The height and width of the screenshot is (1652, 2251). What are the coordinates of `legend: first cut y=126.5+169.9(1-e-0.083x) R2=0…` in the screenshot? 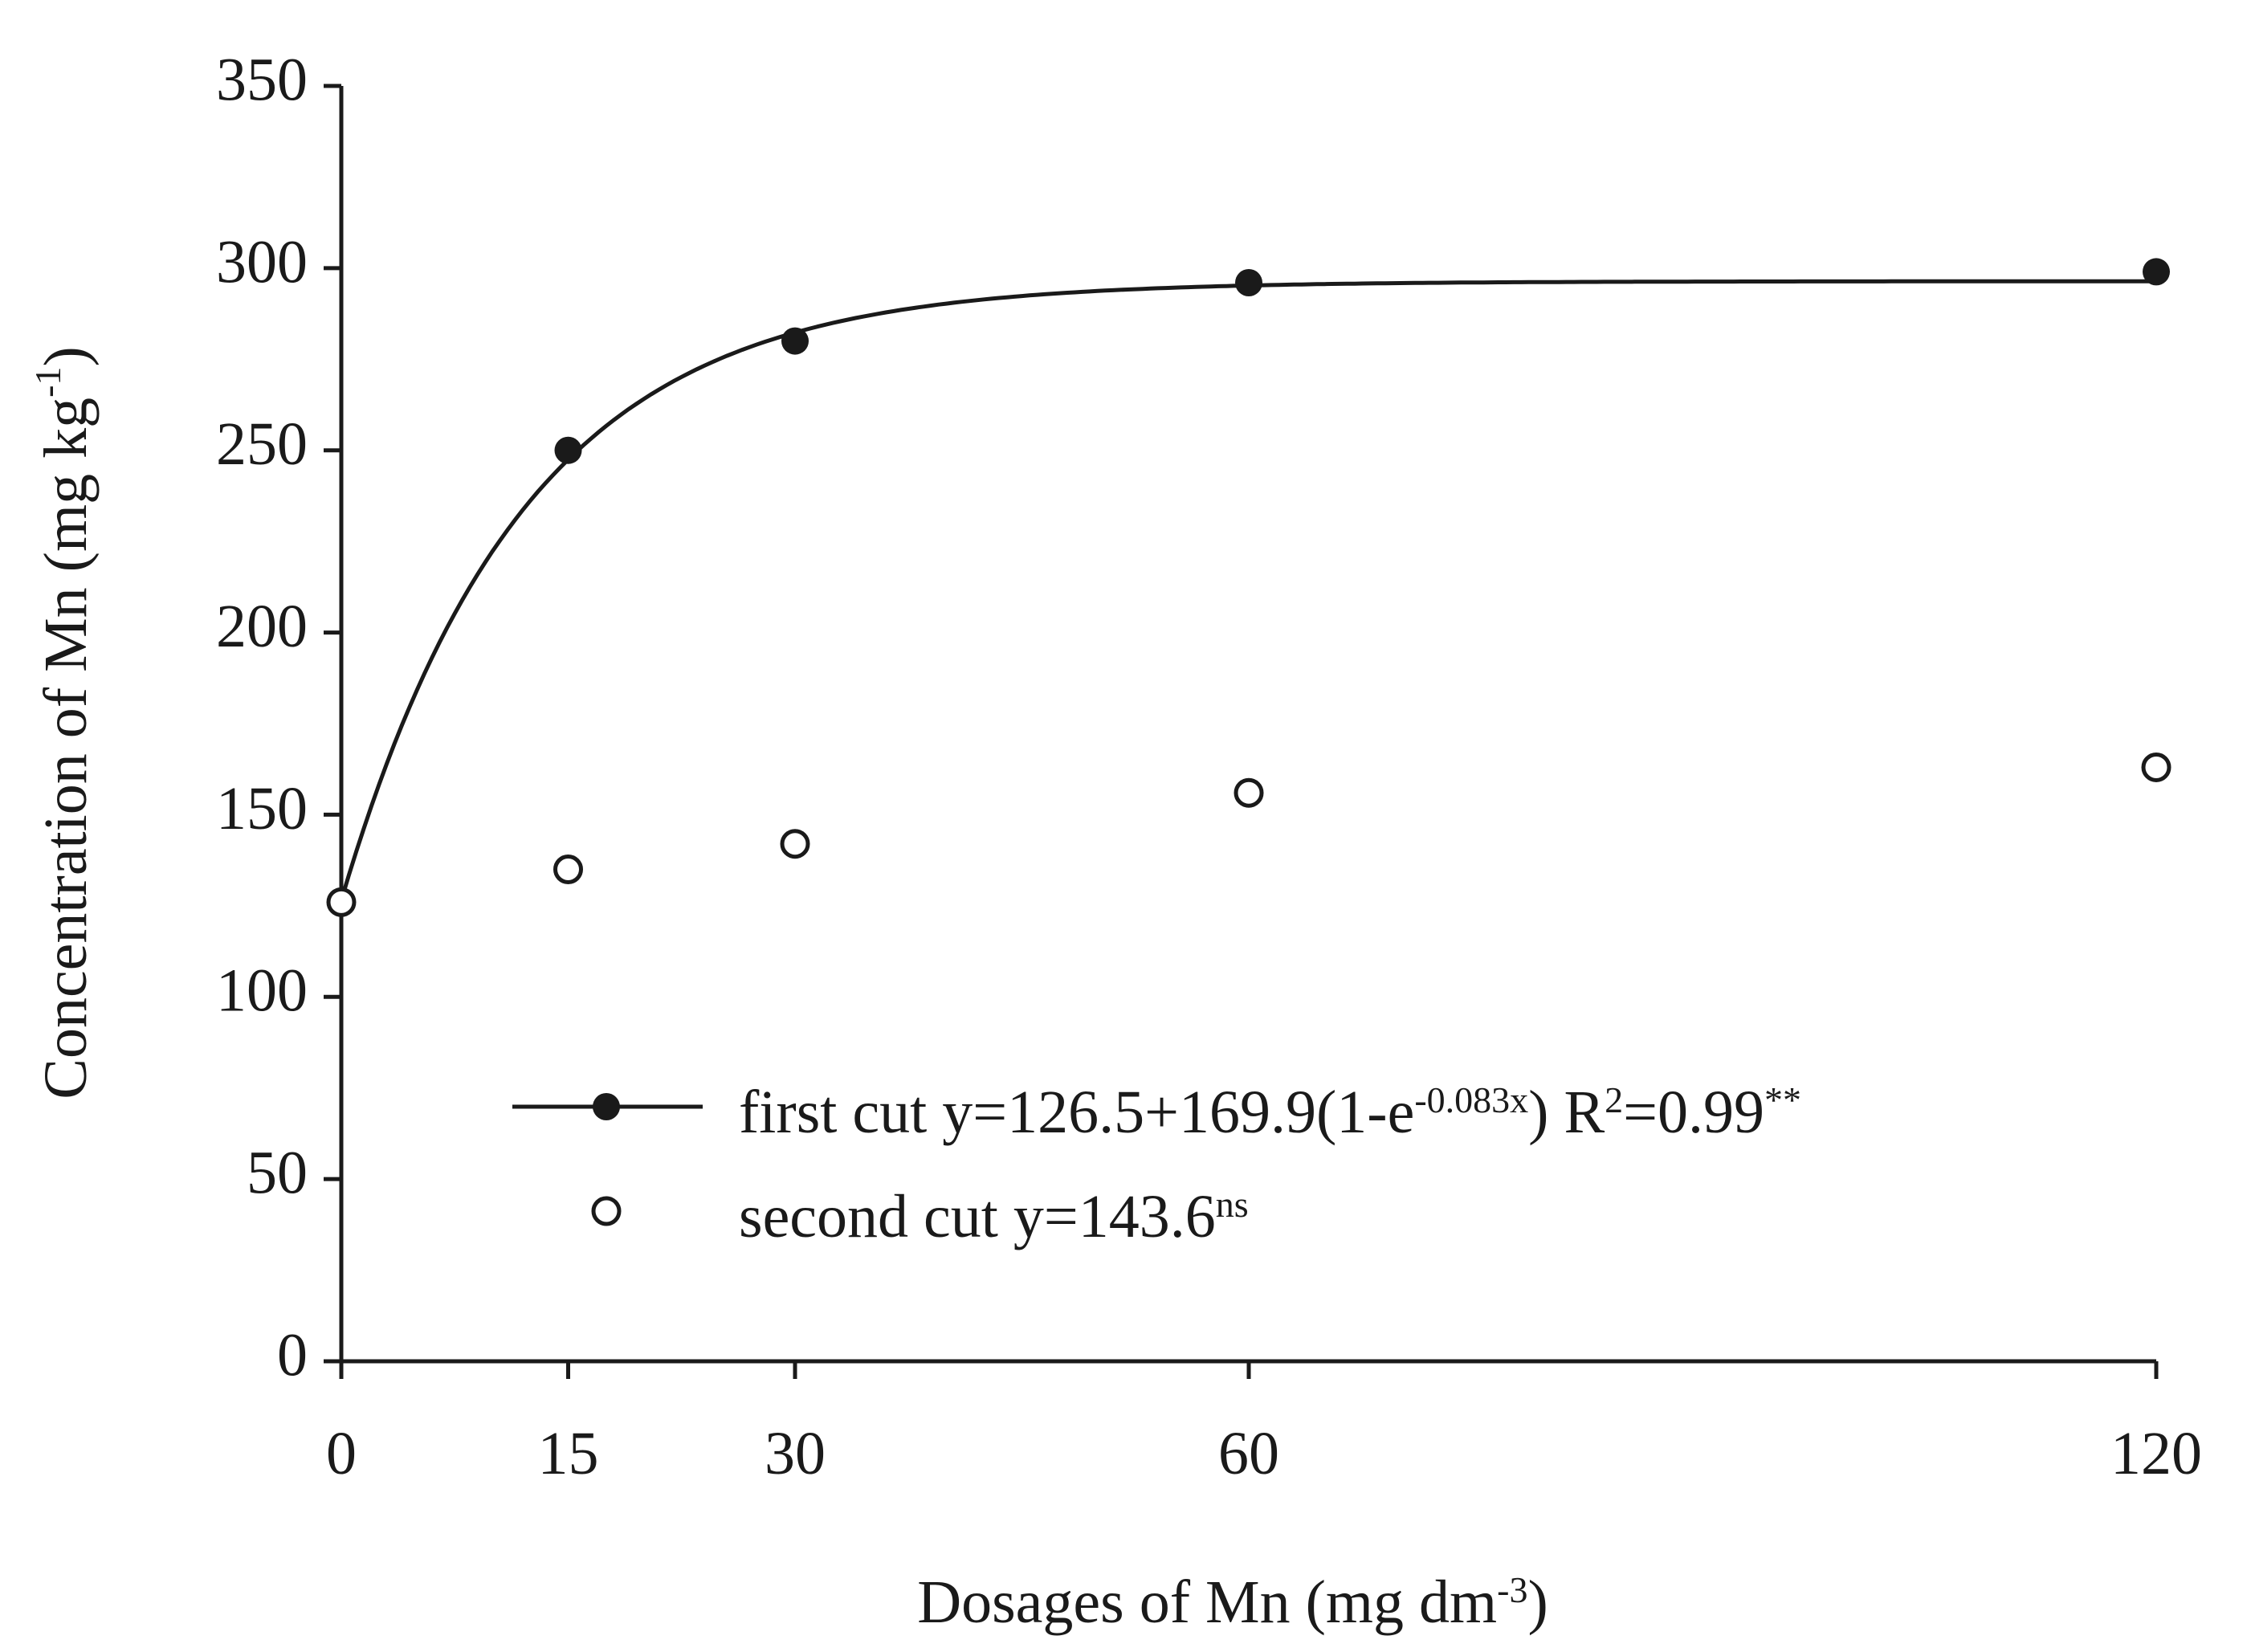 It's located at (1156, 1164).